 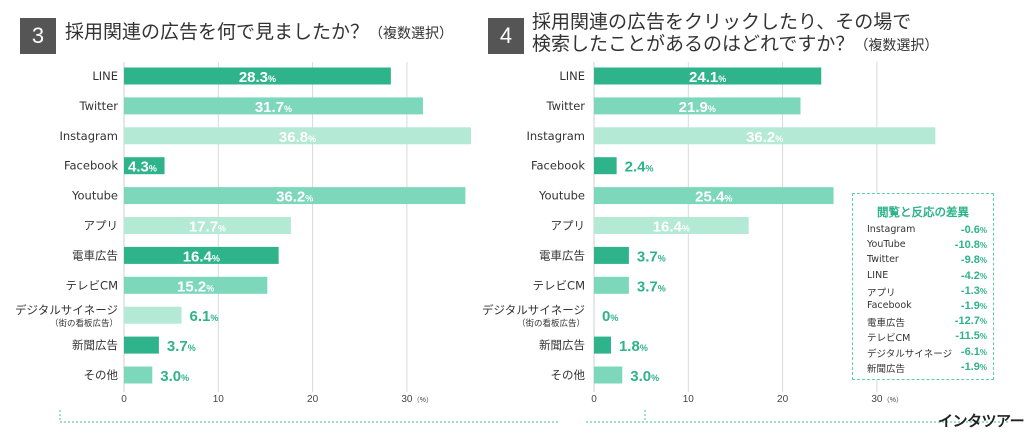 I want to click on difference-label: 電車広告, so click(x=886, y=324).